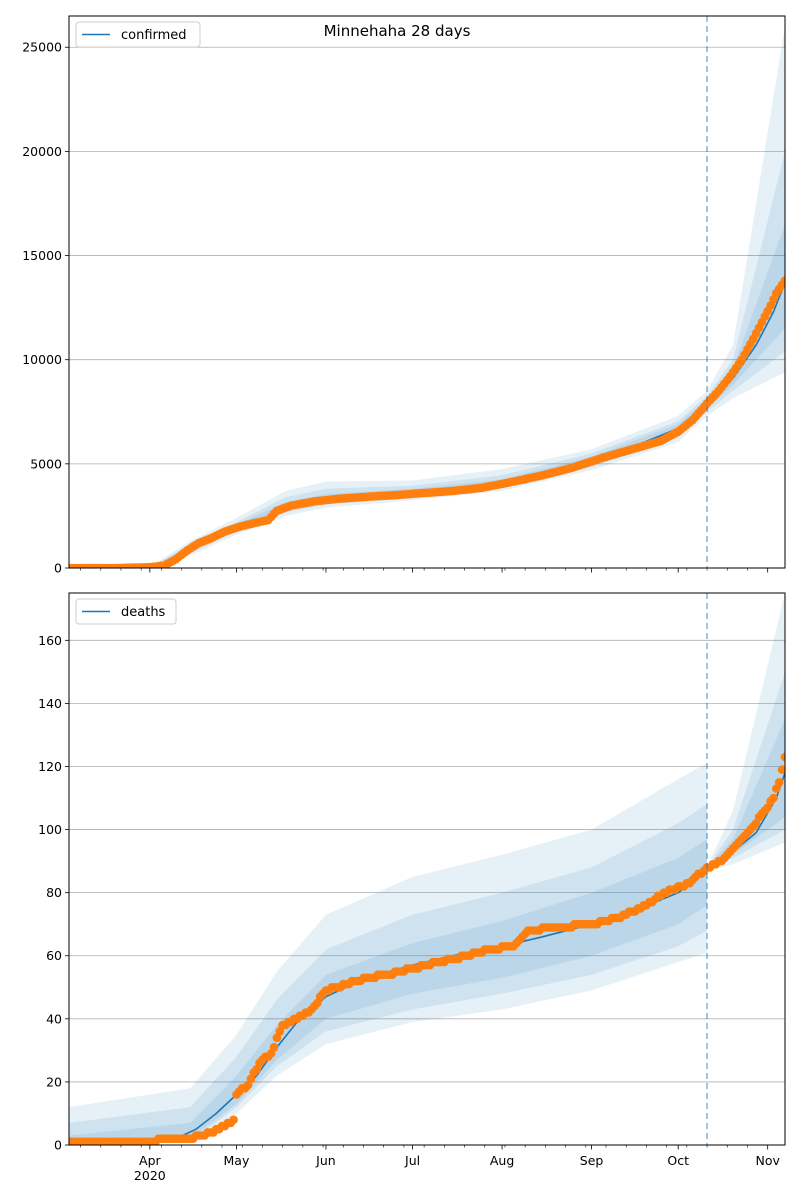  Describe the element at coordinates (397, 31) in the screenshot. I see `figure-title: Minnehaha 28 days` at that location.